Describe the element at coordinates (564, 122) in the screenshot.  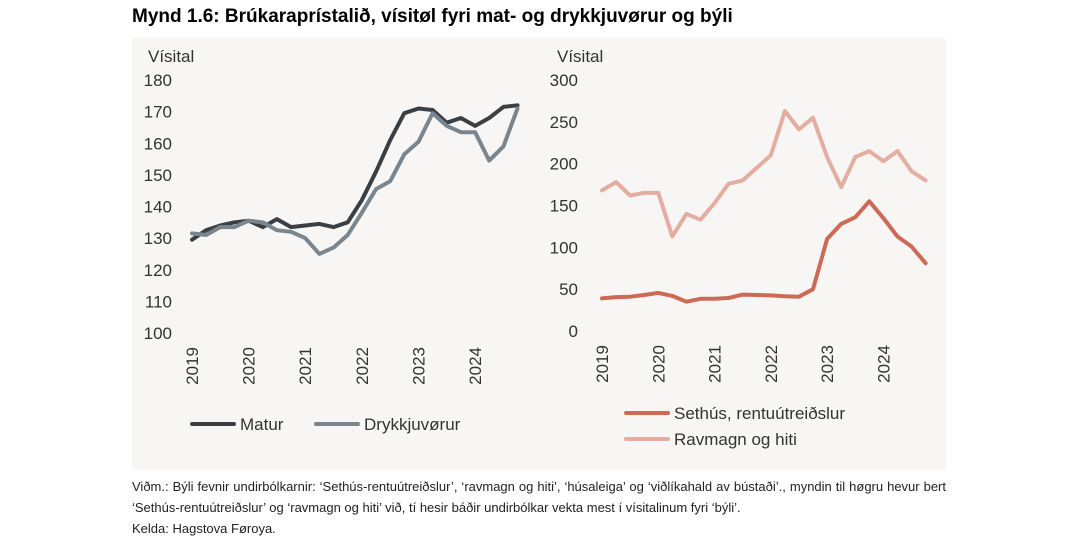
I see `y-tick-label: 250` at that location.